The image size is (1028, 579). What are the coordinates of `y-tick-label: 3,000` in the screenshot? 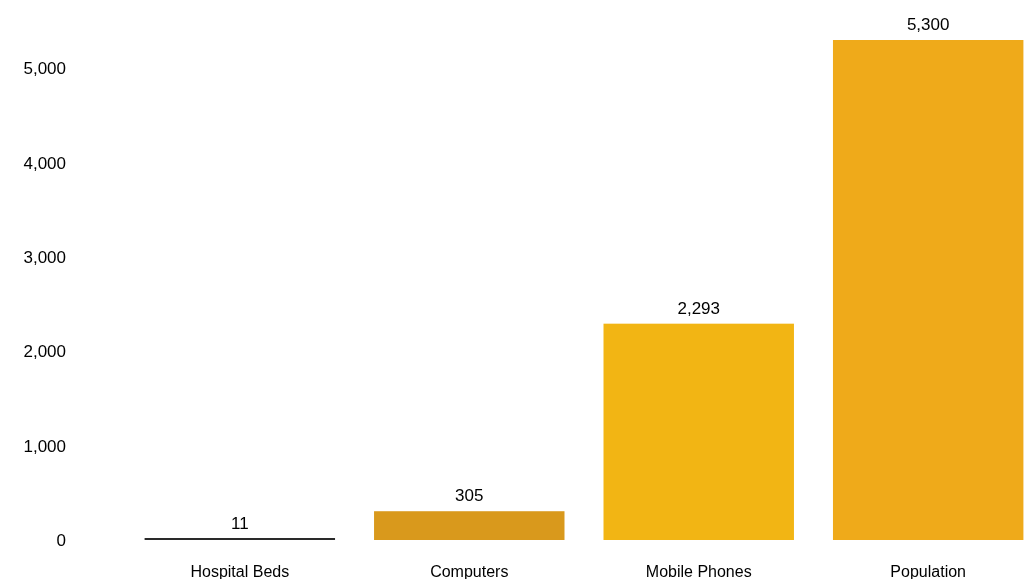 It's located at (44, 257).